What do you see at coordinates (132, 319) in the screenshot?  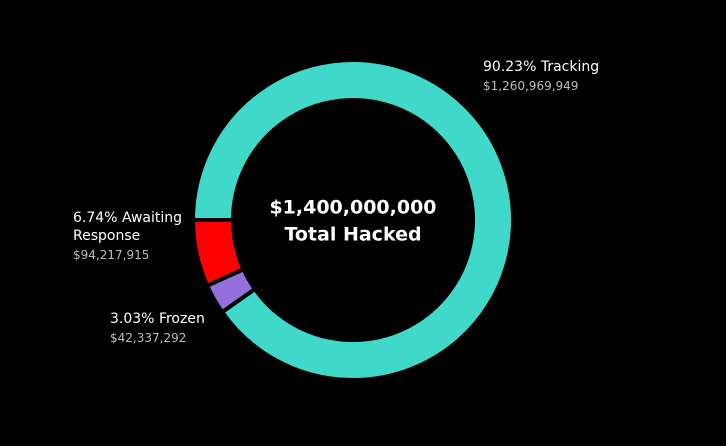 I see `percent-label: 3.03%` at bounding box center [132, 319].